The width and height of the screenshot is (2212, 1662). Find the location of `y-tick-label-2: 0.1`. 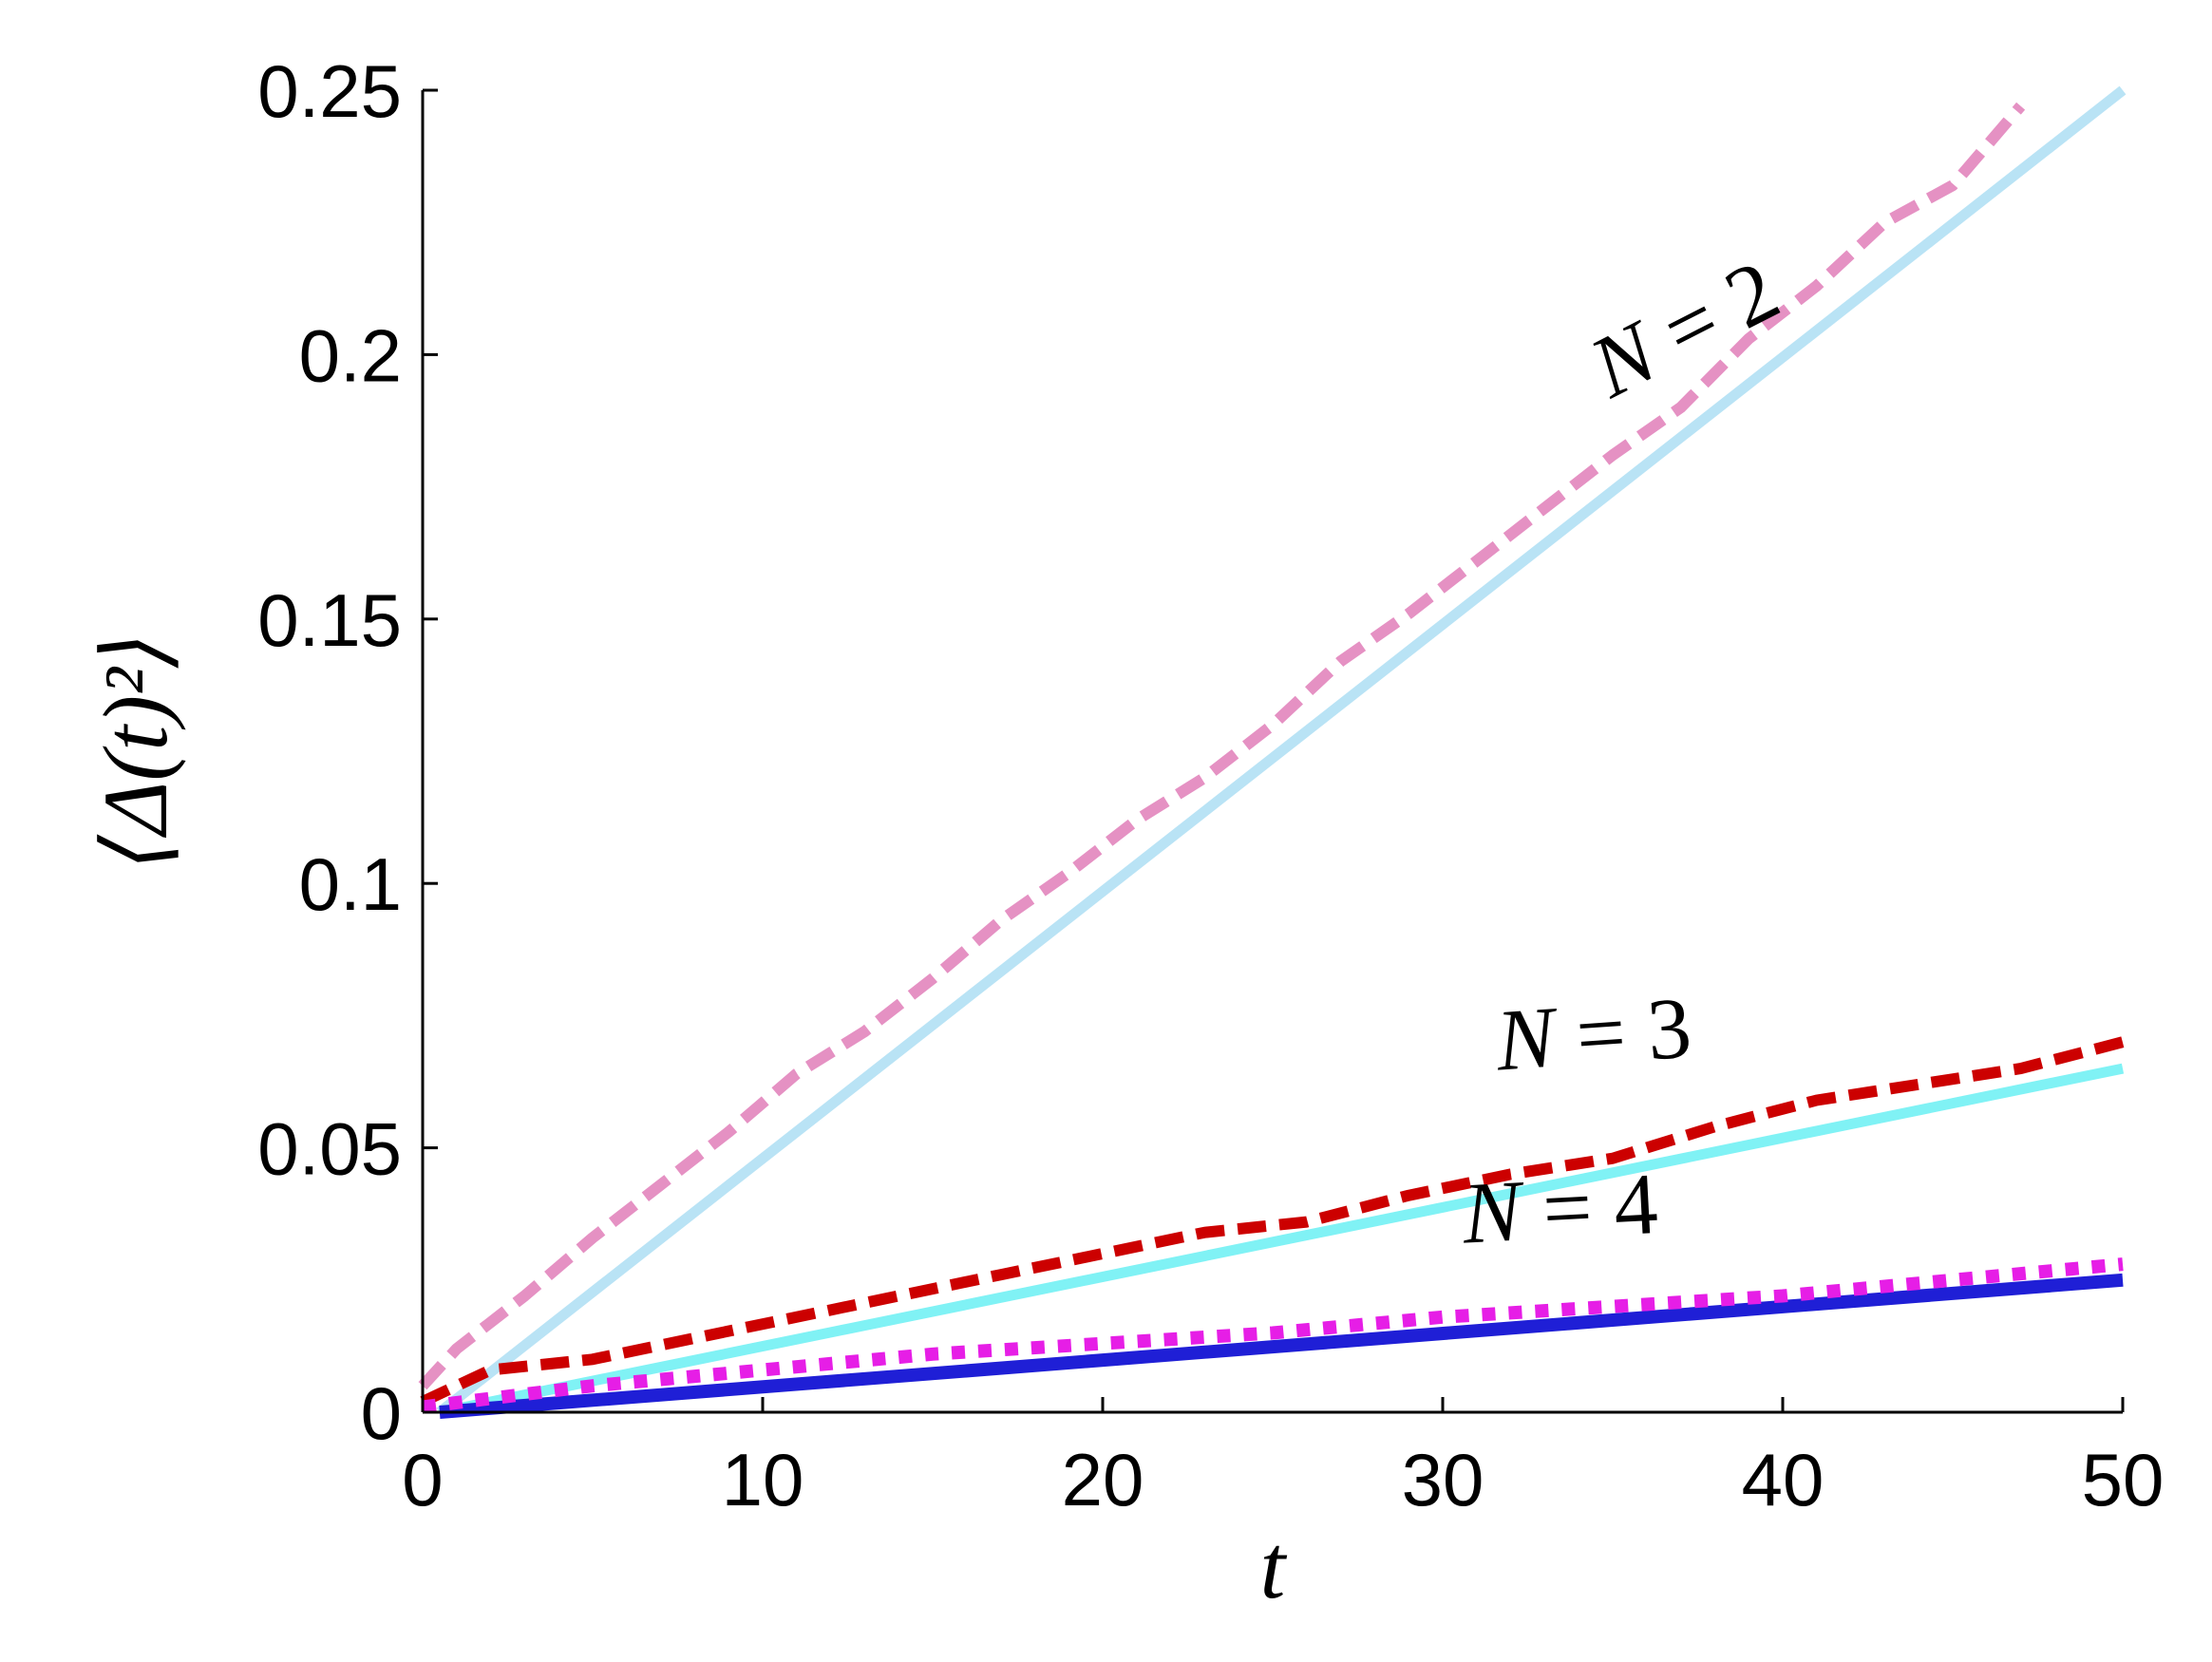

y-tick-label-2: 0.1 is located at coordinates (350, 884).